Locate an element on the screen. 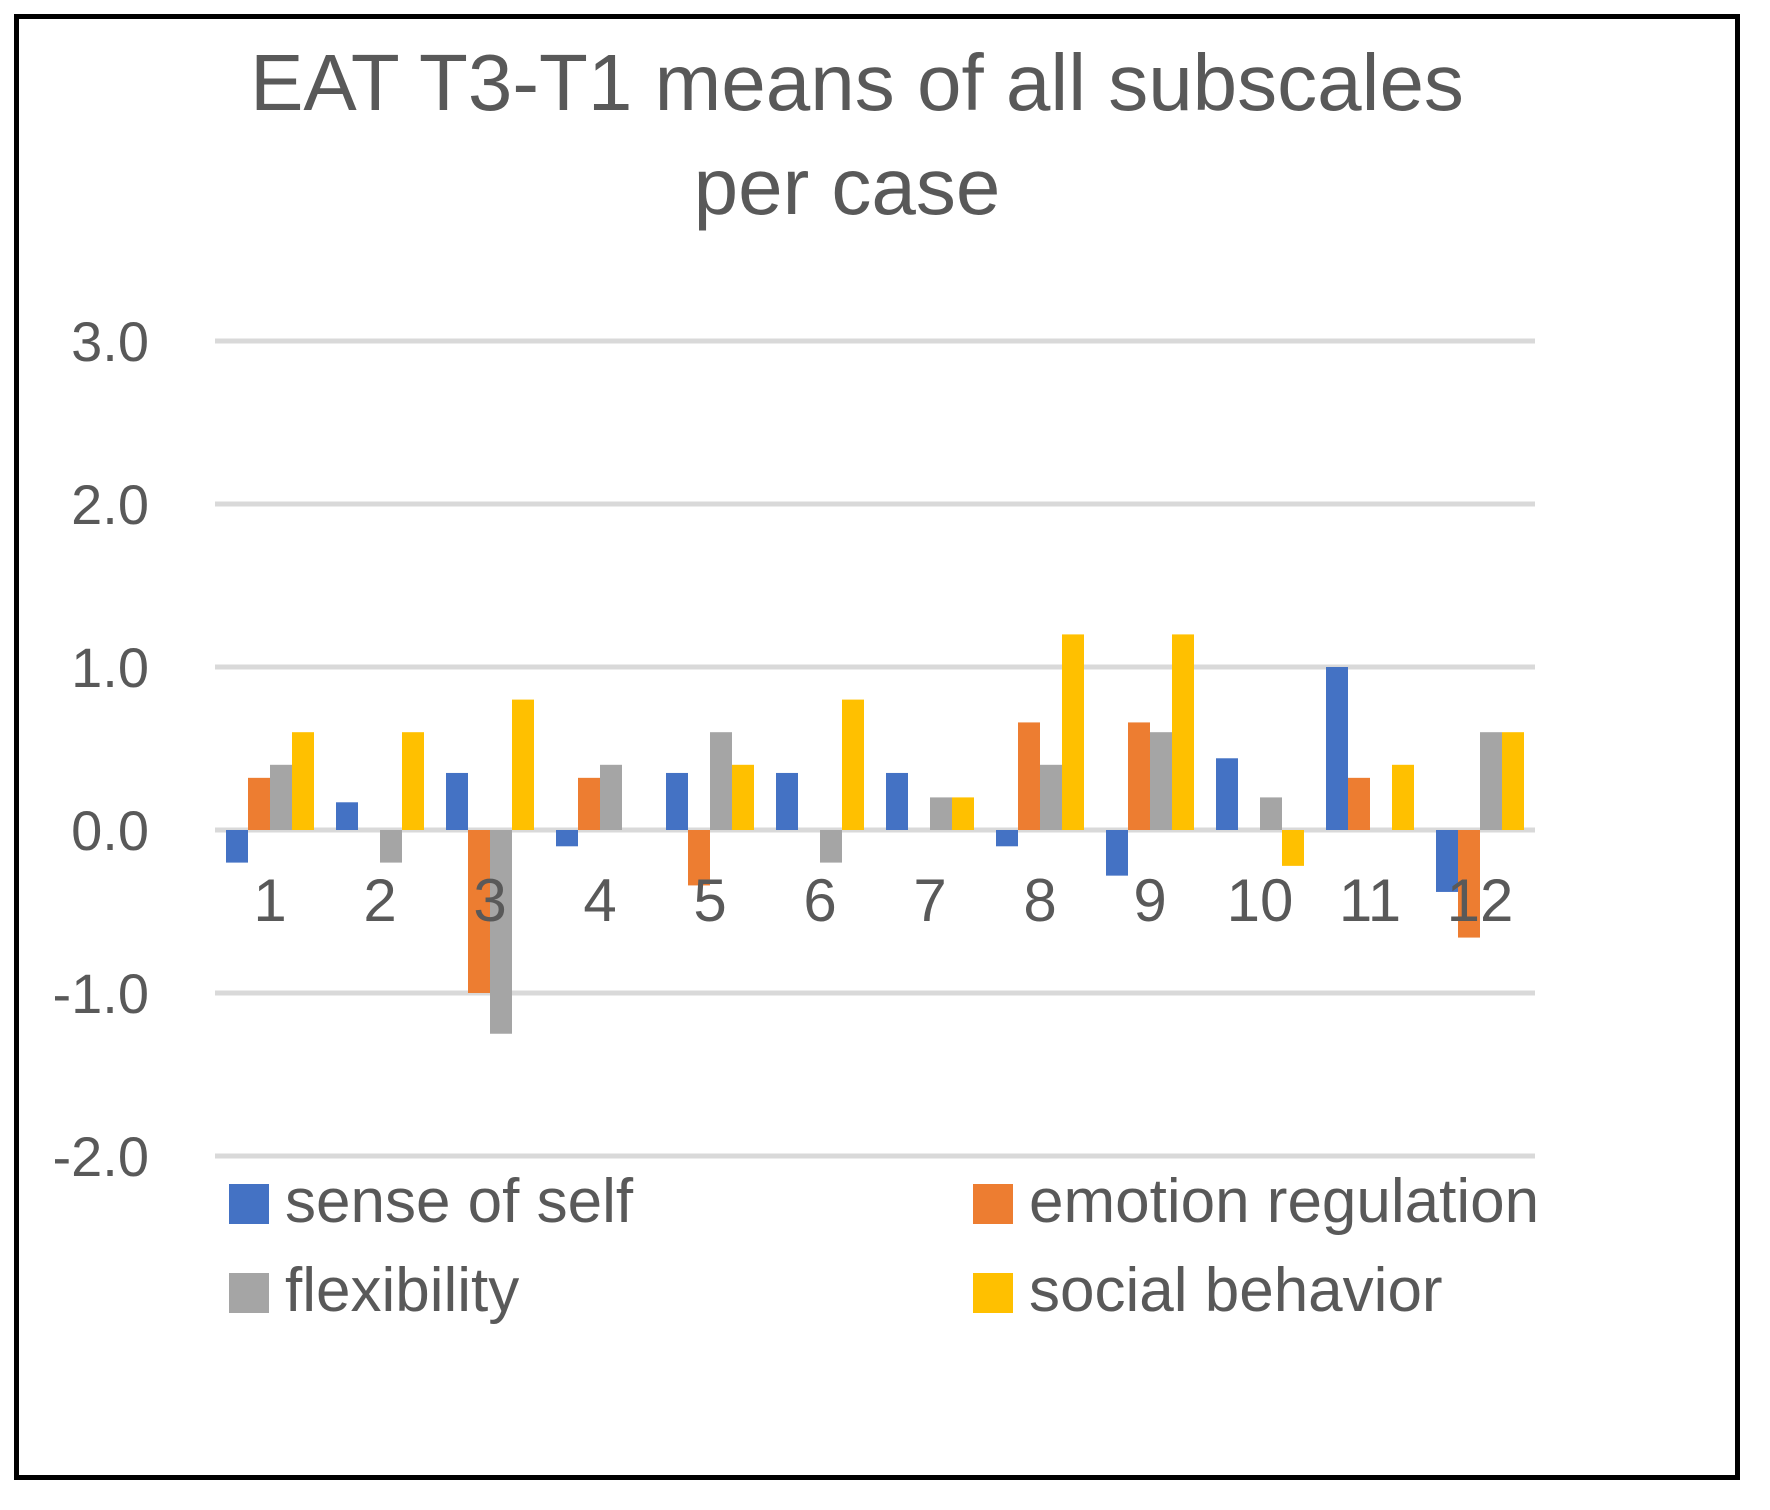  legend-item: flexibility is located at coordinates (374, 1290).